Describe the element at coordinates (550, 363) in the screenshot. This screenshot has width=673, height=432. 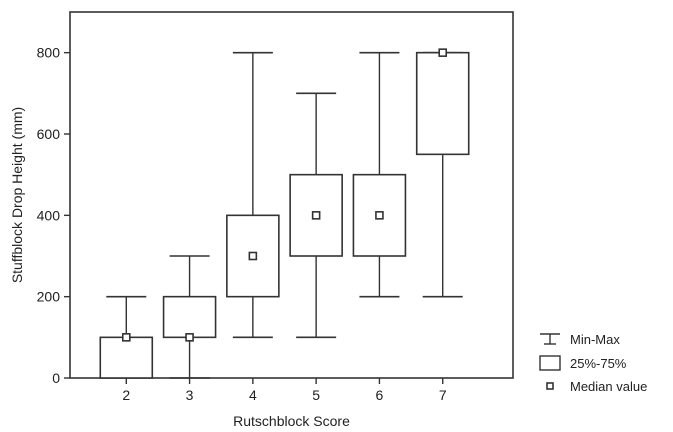
I see `legend-box-icon` at that location.